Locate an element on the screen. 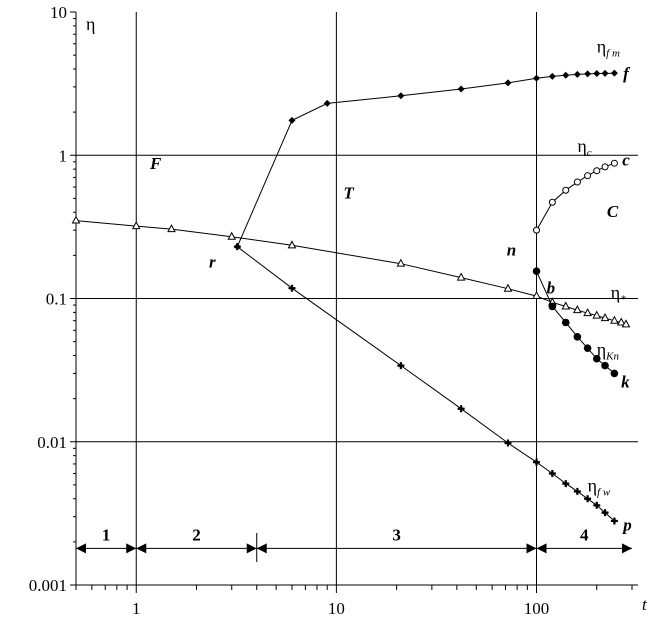 This screenshot has width=658, height=640. curve-letter: f is located at coordinates (627, 73).